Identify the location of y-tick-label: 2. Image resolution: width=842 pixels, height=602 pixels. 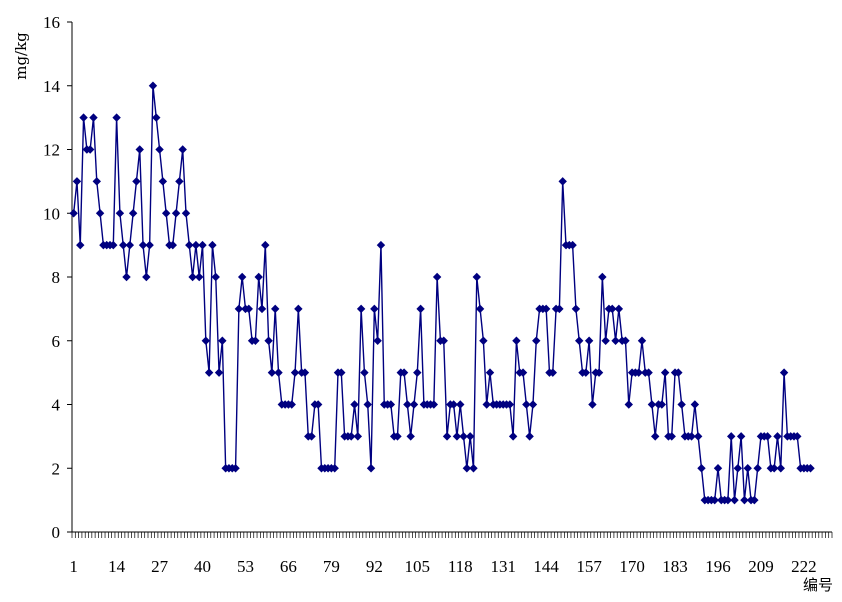
(56, 468).